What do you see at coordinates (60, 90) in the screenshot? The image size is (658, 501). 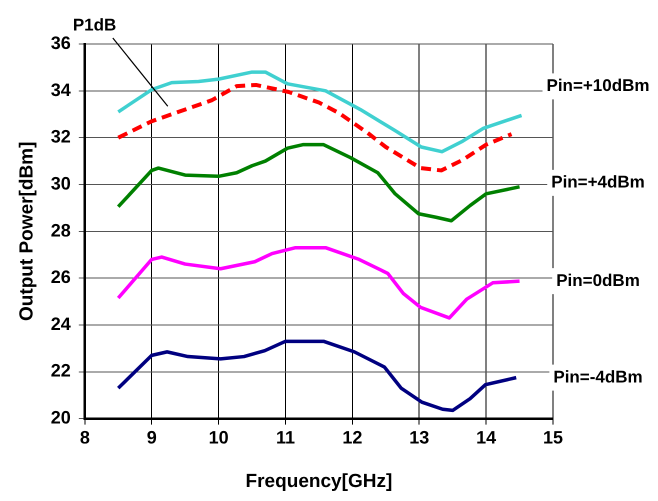 I see `y-tick-label: 34` at bounding box center [60, 90].